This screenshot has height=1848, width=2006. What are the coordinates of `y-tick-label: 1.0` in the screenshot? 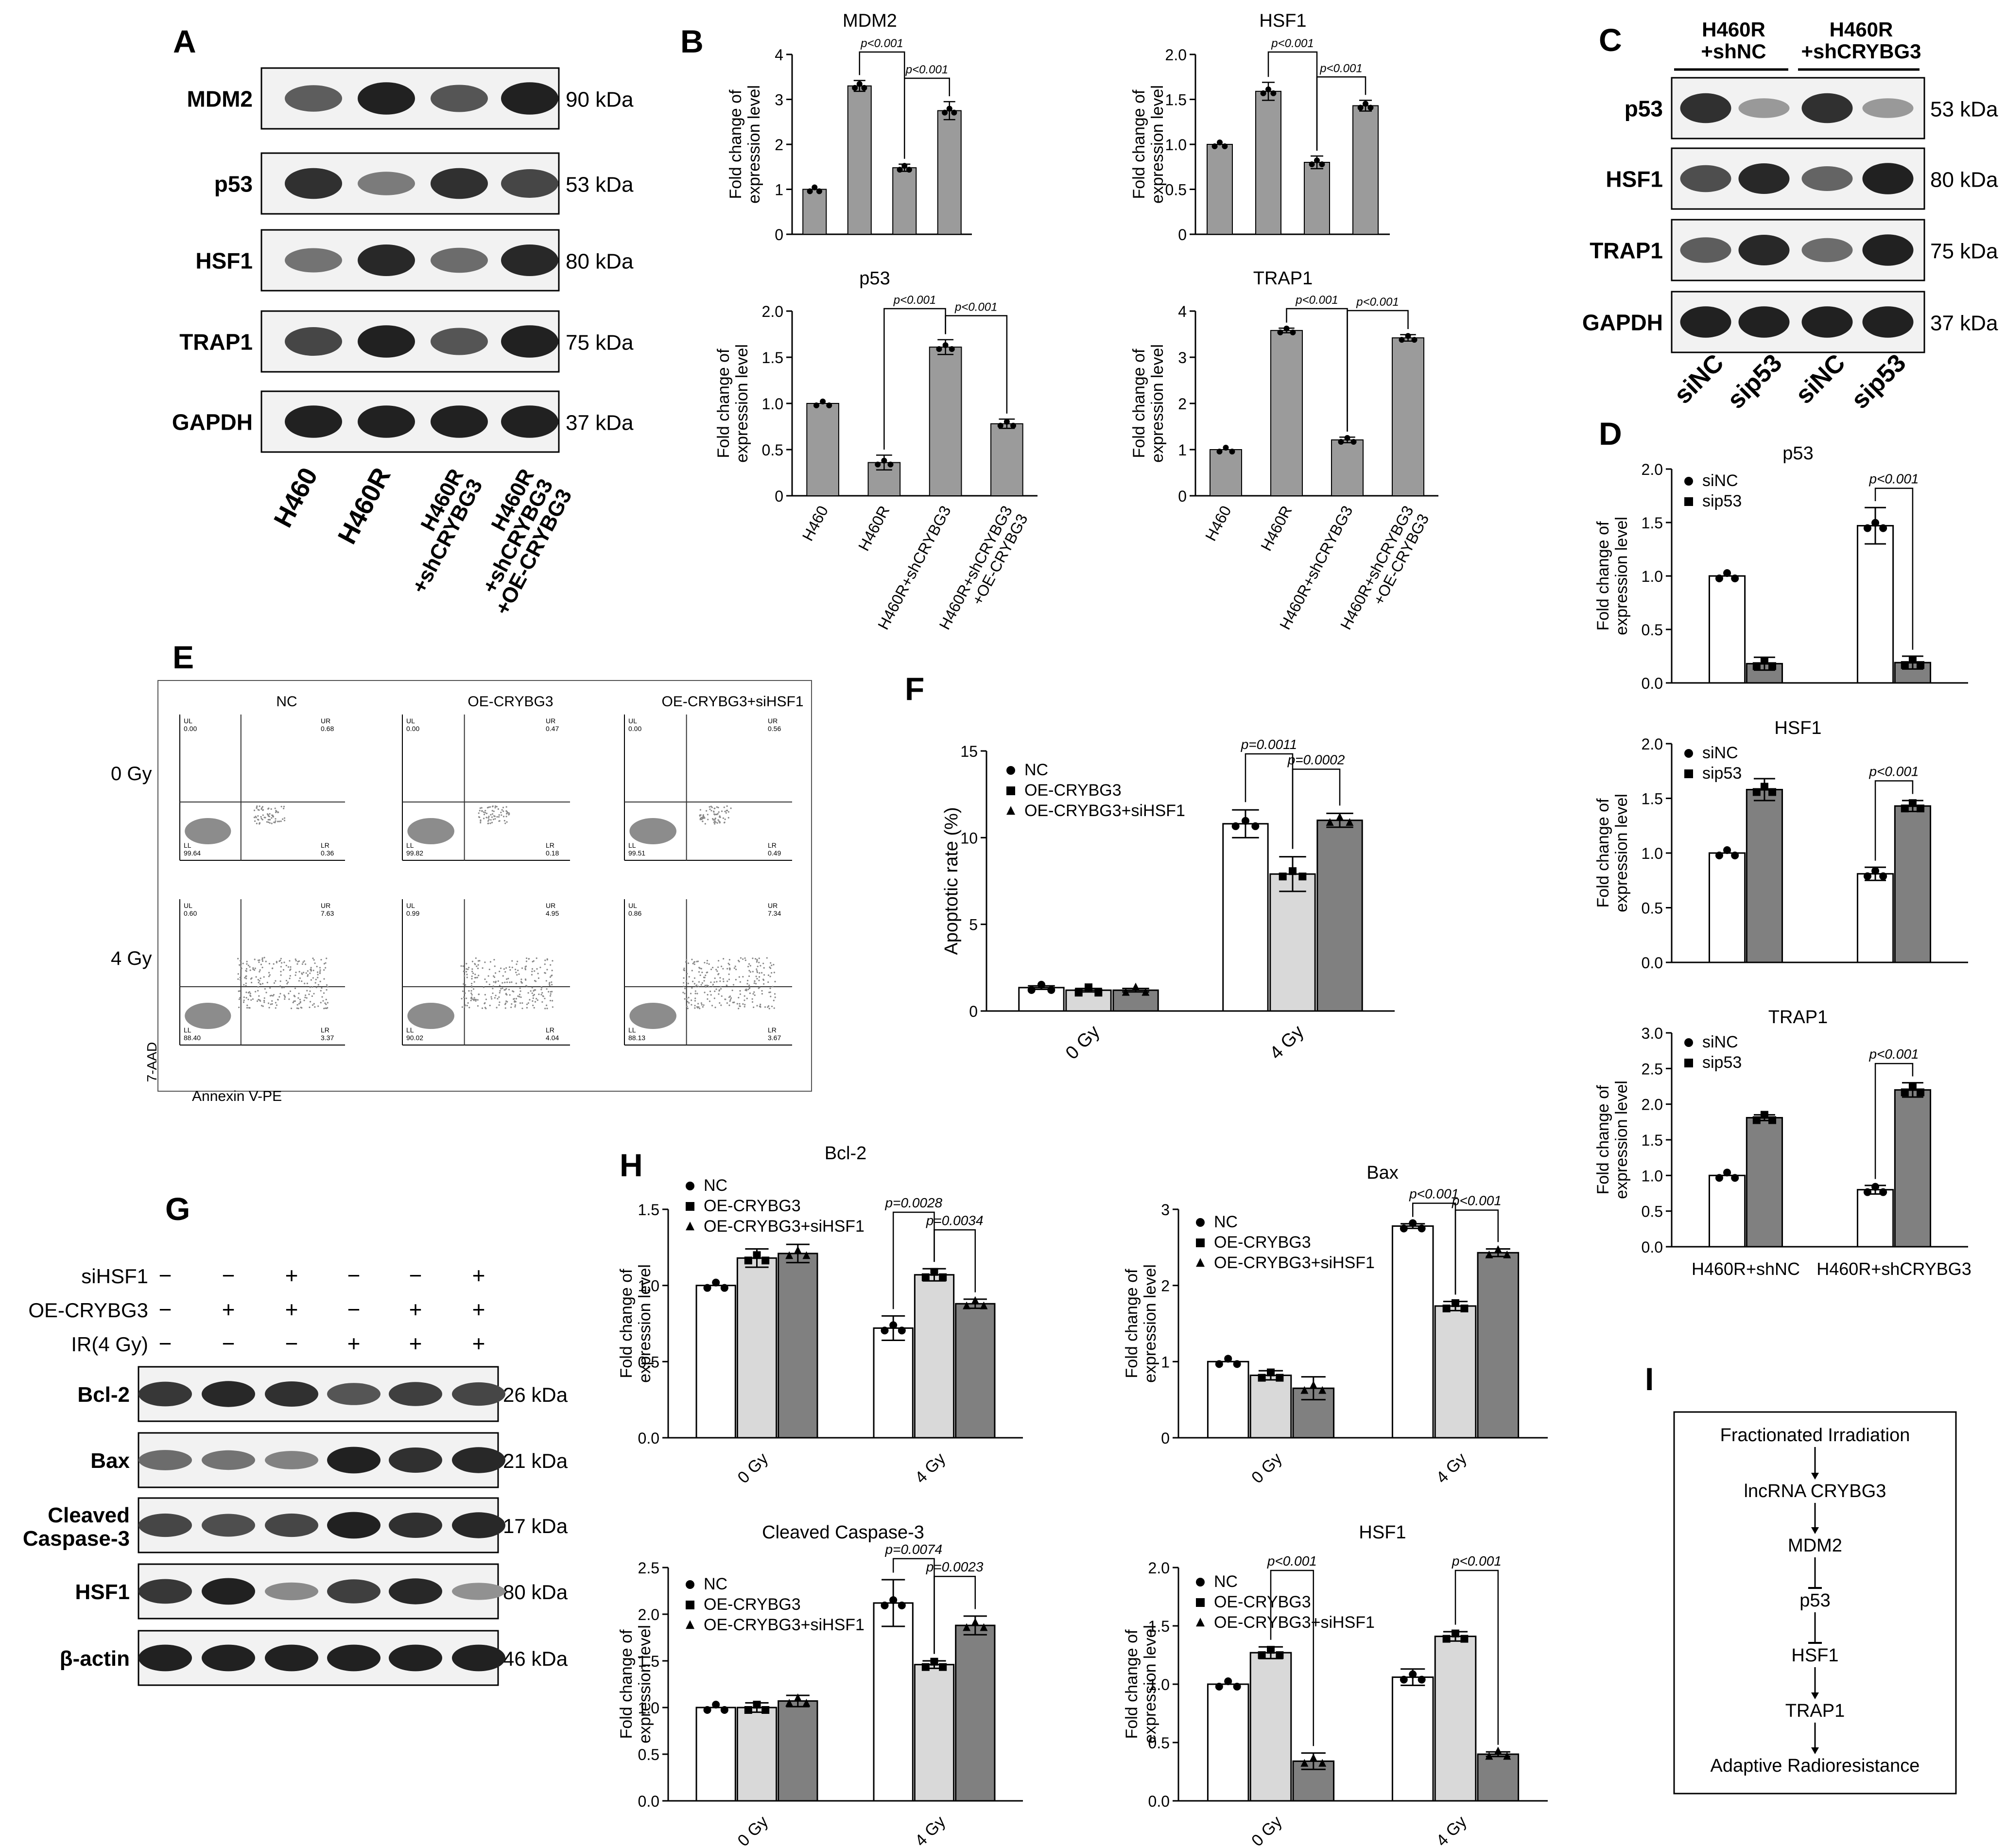 It's located at (1652, 853).